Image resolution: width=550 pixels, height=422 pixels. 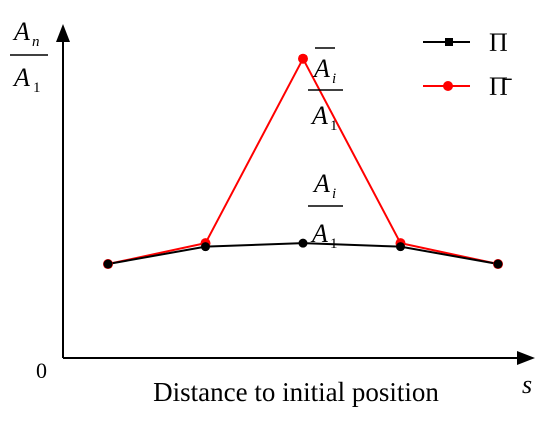 What do you see at coordinates (41, 370) in the screenshot?
I see `y-origin-label: 0` at bounding box center [41, 370].